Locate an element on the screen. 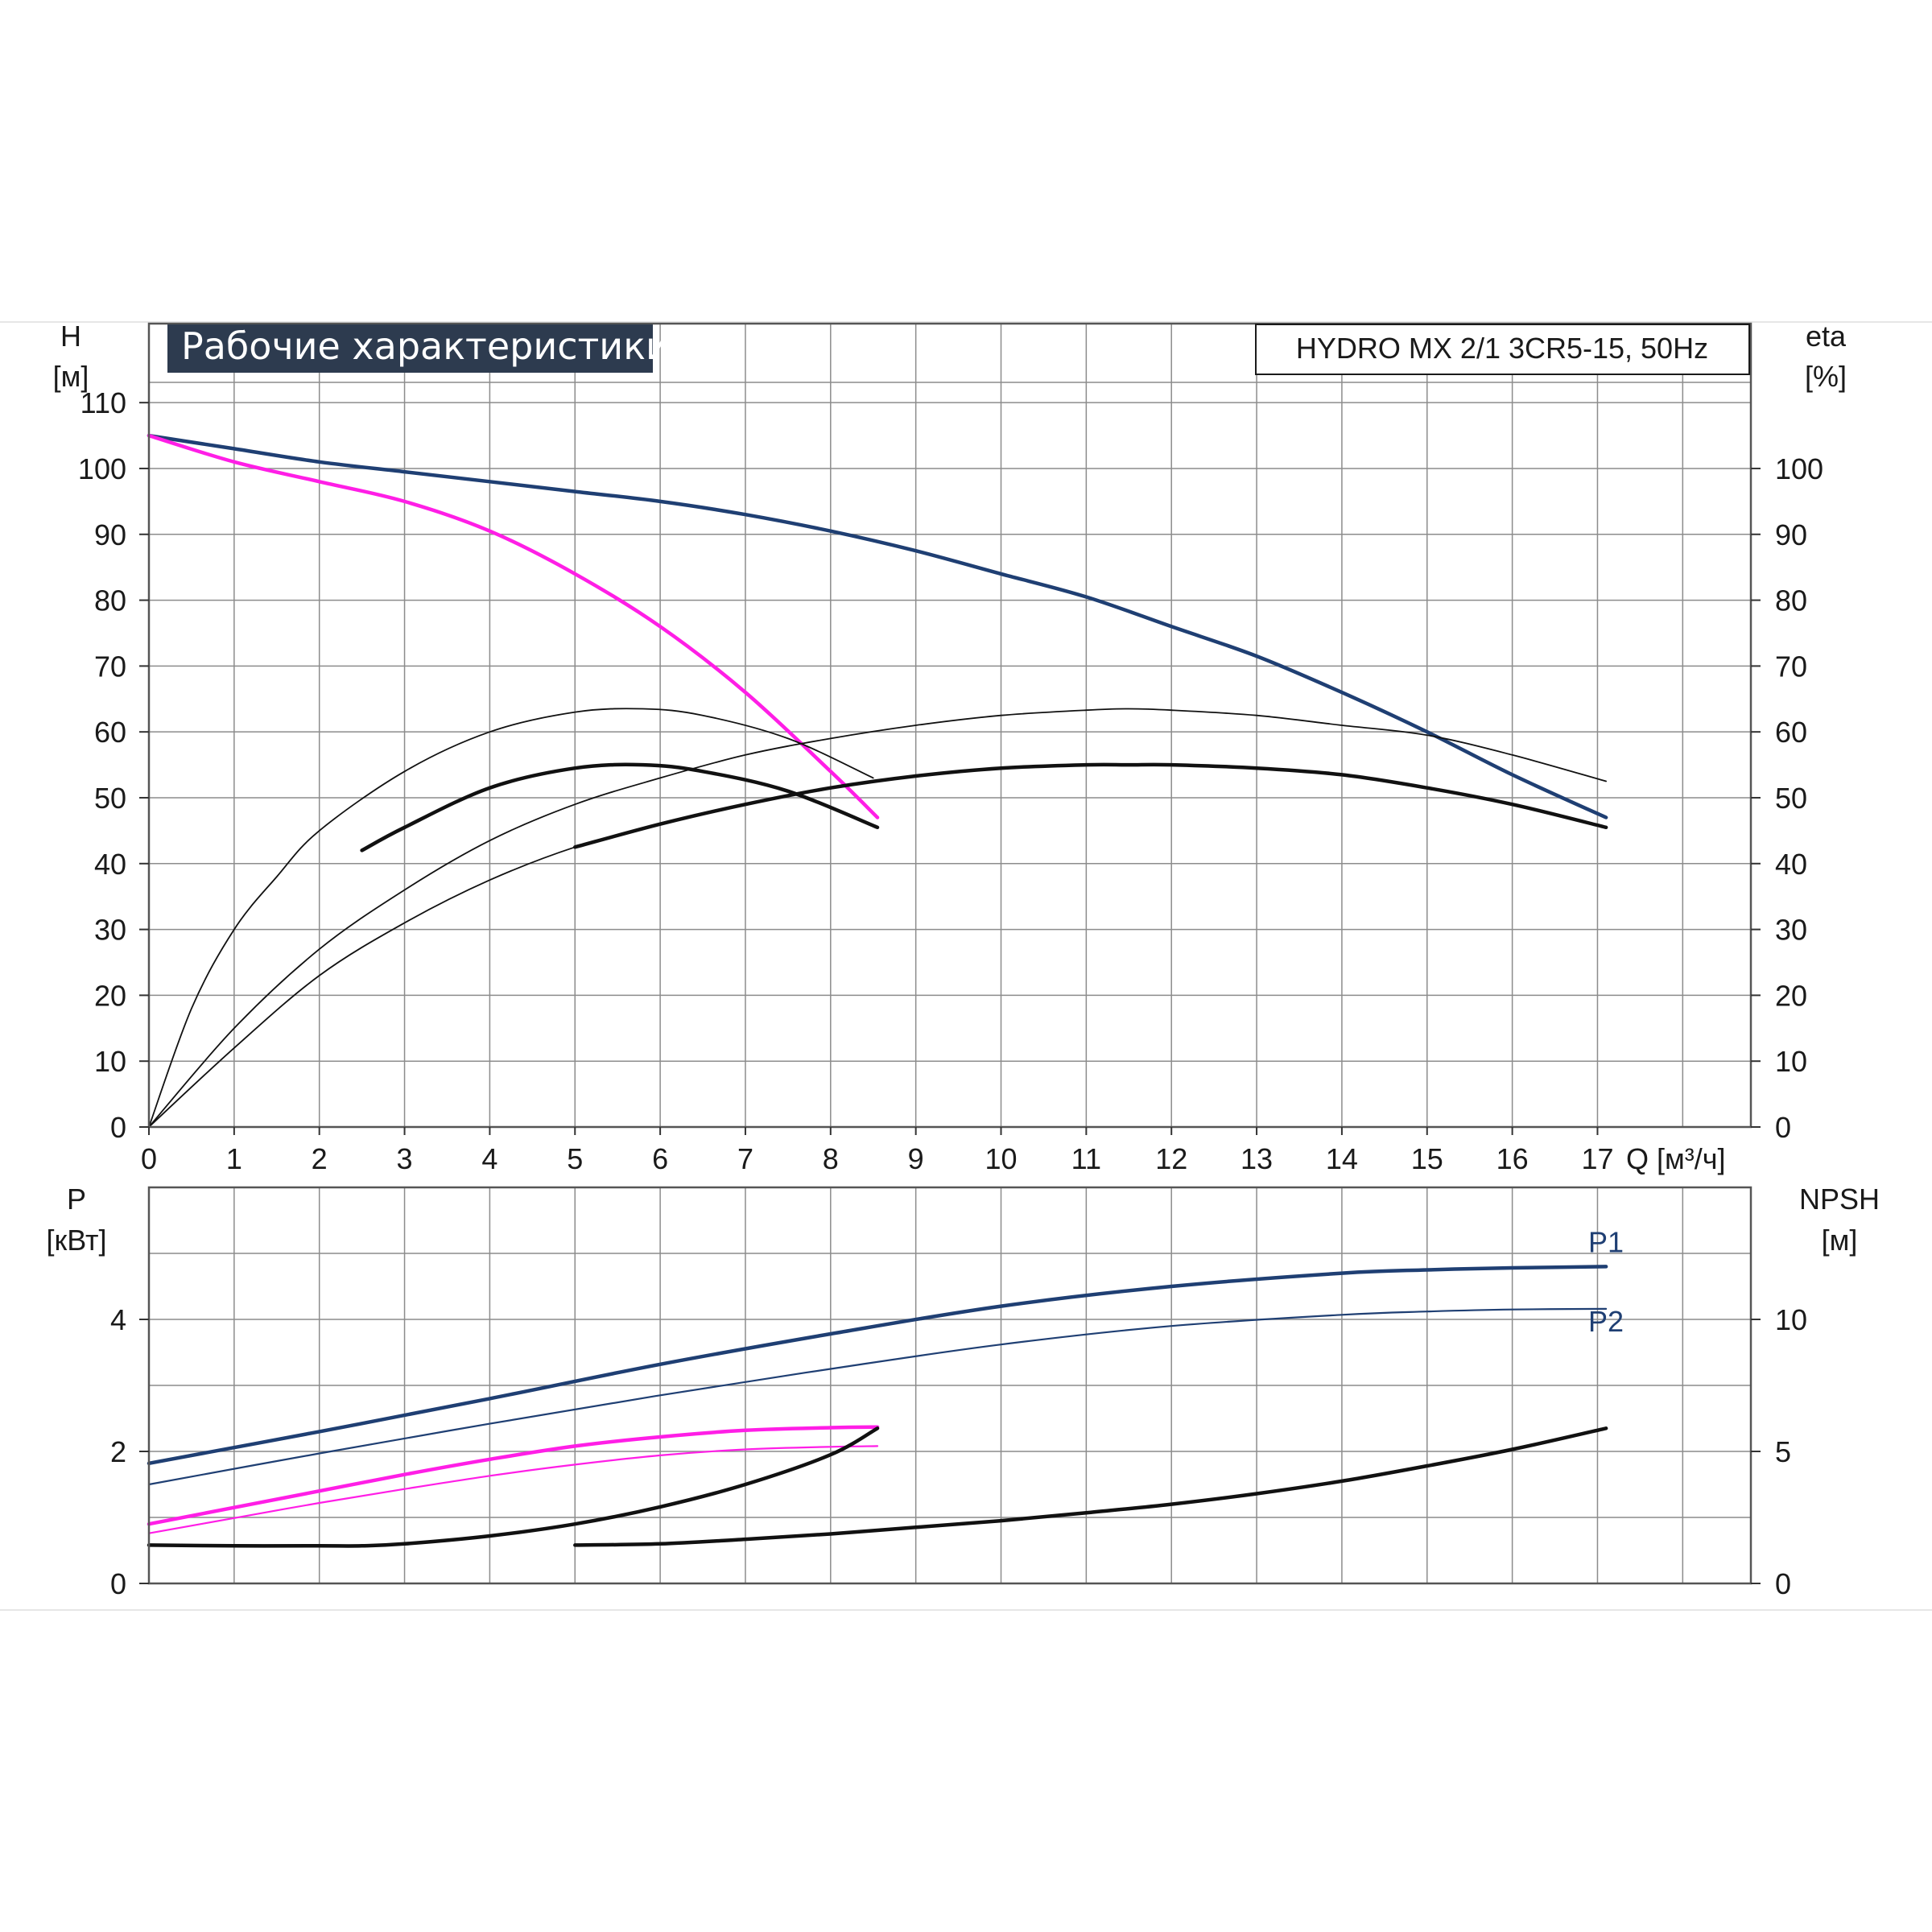 Image resolution: width=1932 pixels, height=1932 pixels. series-line-p1_two is located at coordinates (877, 1365).